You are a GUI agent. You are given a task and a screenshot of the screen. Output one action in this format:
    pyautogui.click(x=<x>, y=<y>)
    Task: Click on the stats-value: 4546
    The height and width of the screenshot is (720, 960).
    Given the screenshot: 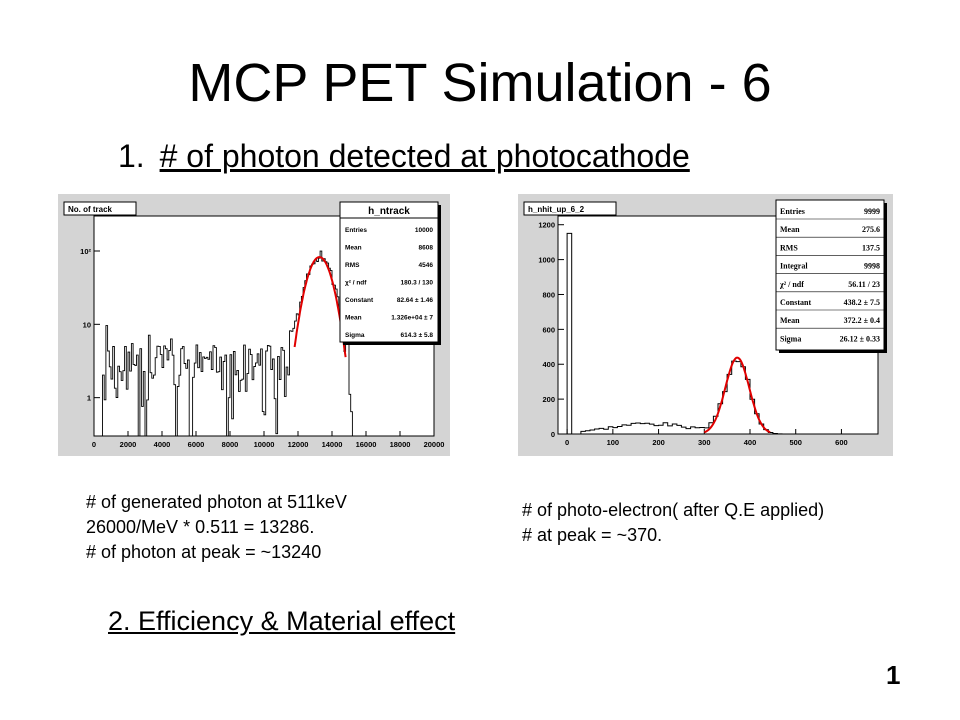 What is the action you would take?
    pyautogui.click(x=426, y=265)
    